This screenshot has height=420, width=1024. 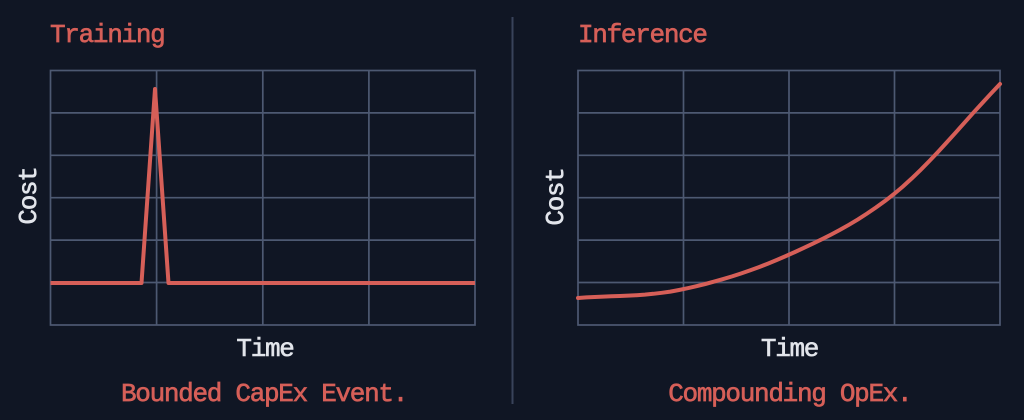 I want to click on svg-text: Training, so click(x=107, y=35).